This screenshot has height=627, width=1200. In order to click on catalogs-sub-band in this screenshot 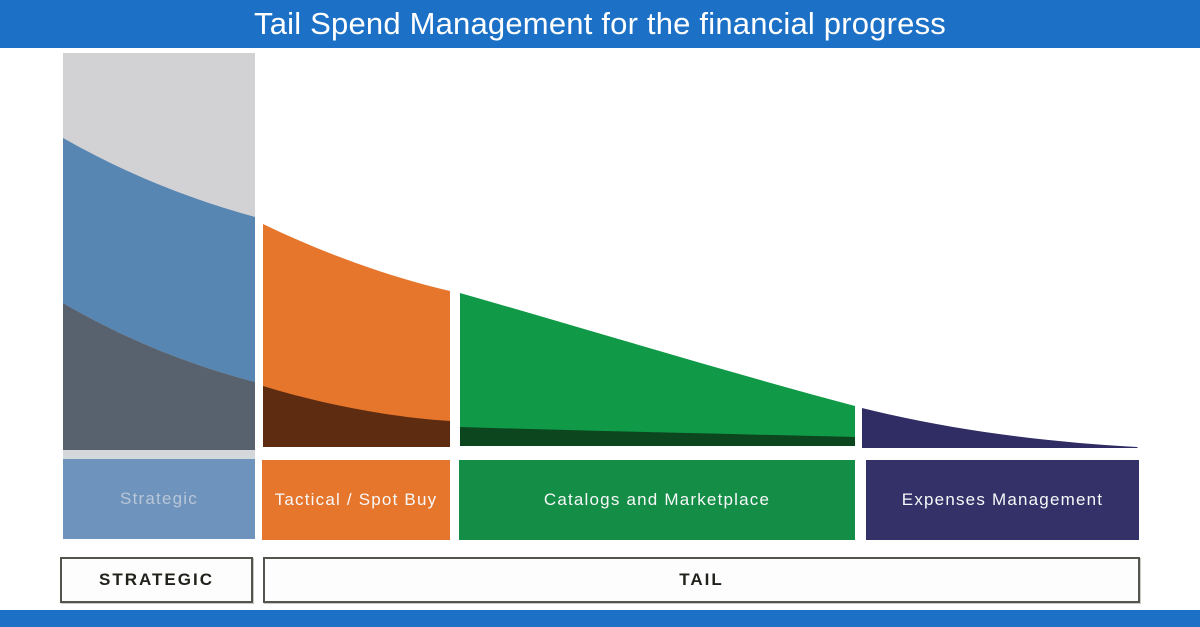, I will do `click(657, 436)`.